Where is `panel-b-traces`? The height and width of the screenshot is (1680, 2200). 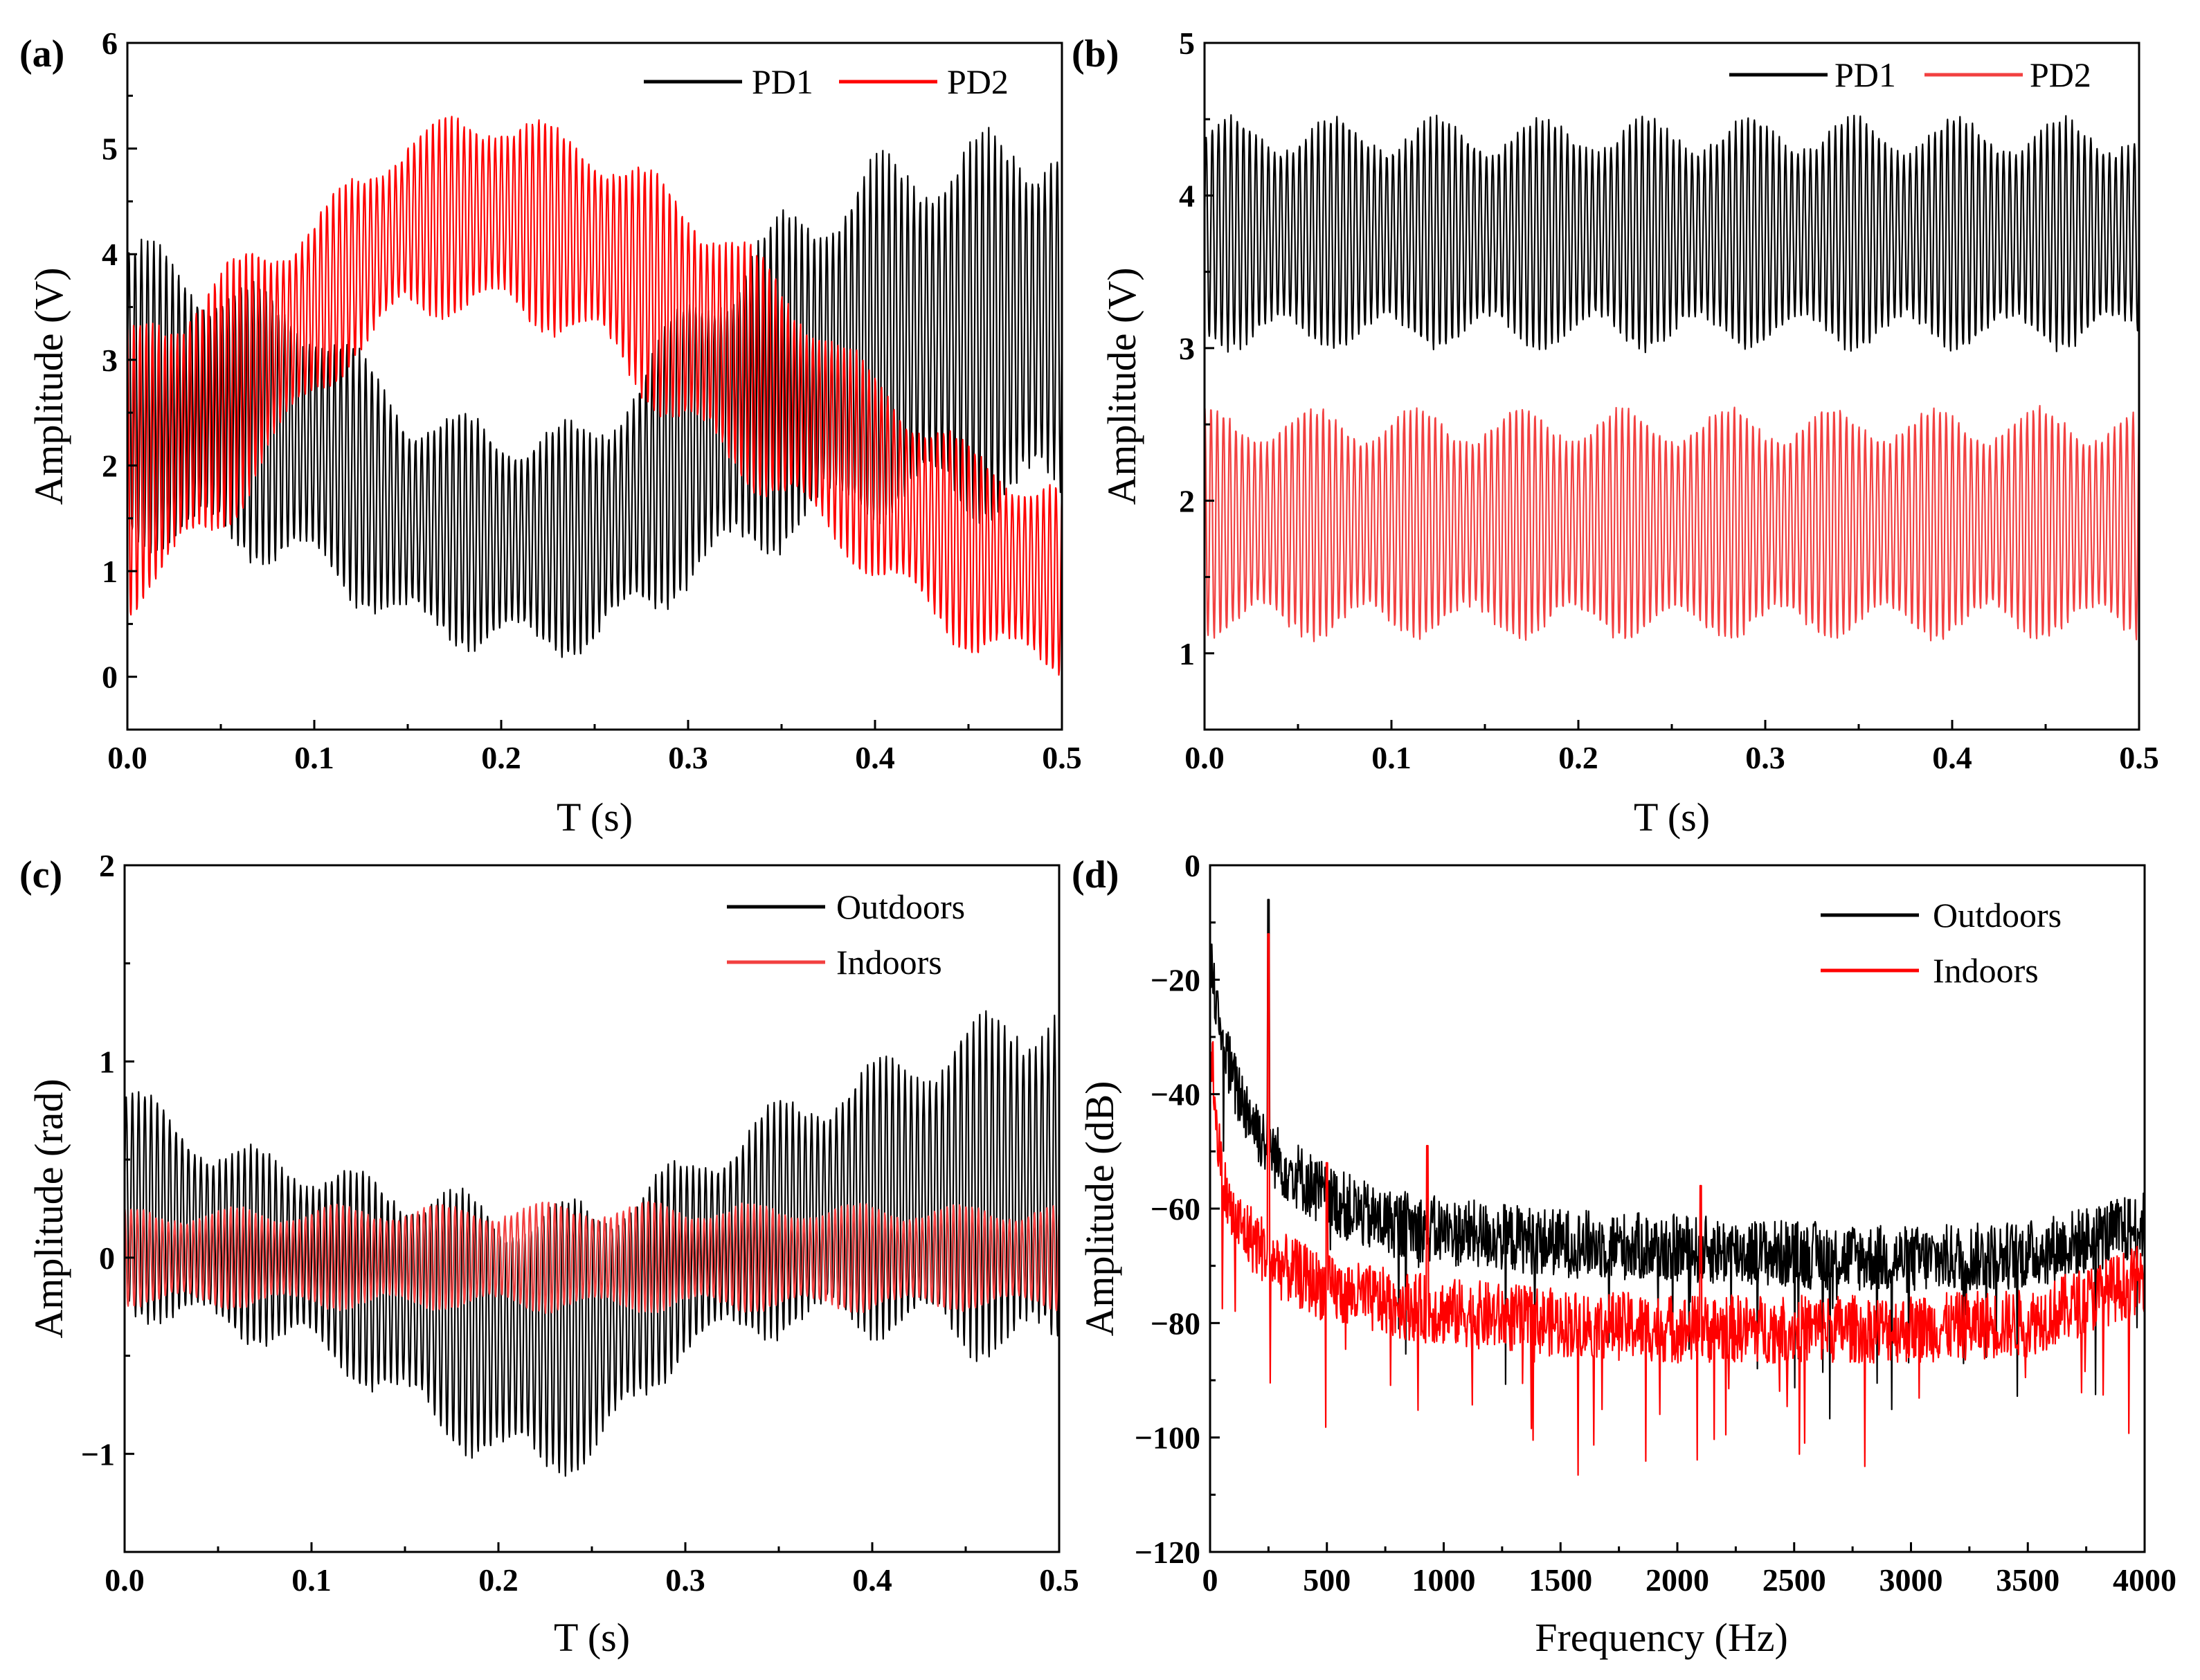 panel-b-traces is located at coordinates (1672, 378).